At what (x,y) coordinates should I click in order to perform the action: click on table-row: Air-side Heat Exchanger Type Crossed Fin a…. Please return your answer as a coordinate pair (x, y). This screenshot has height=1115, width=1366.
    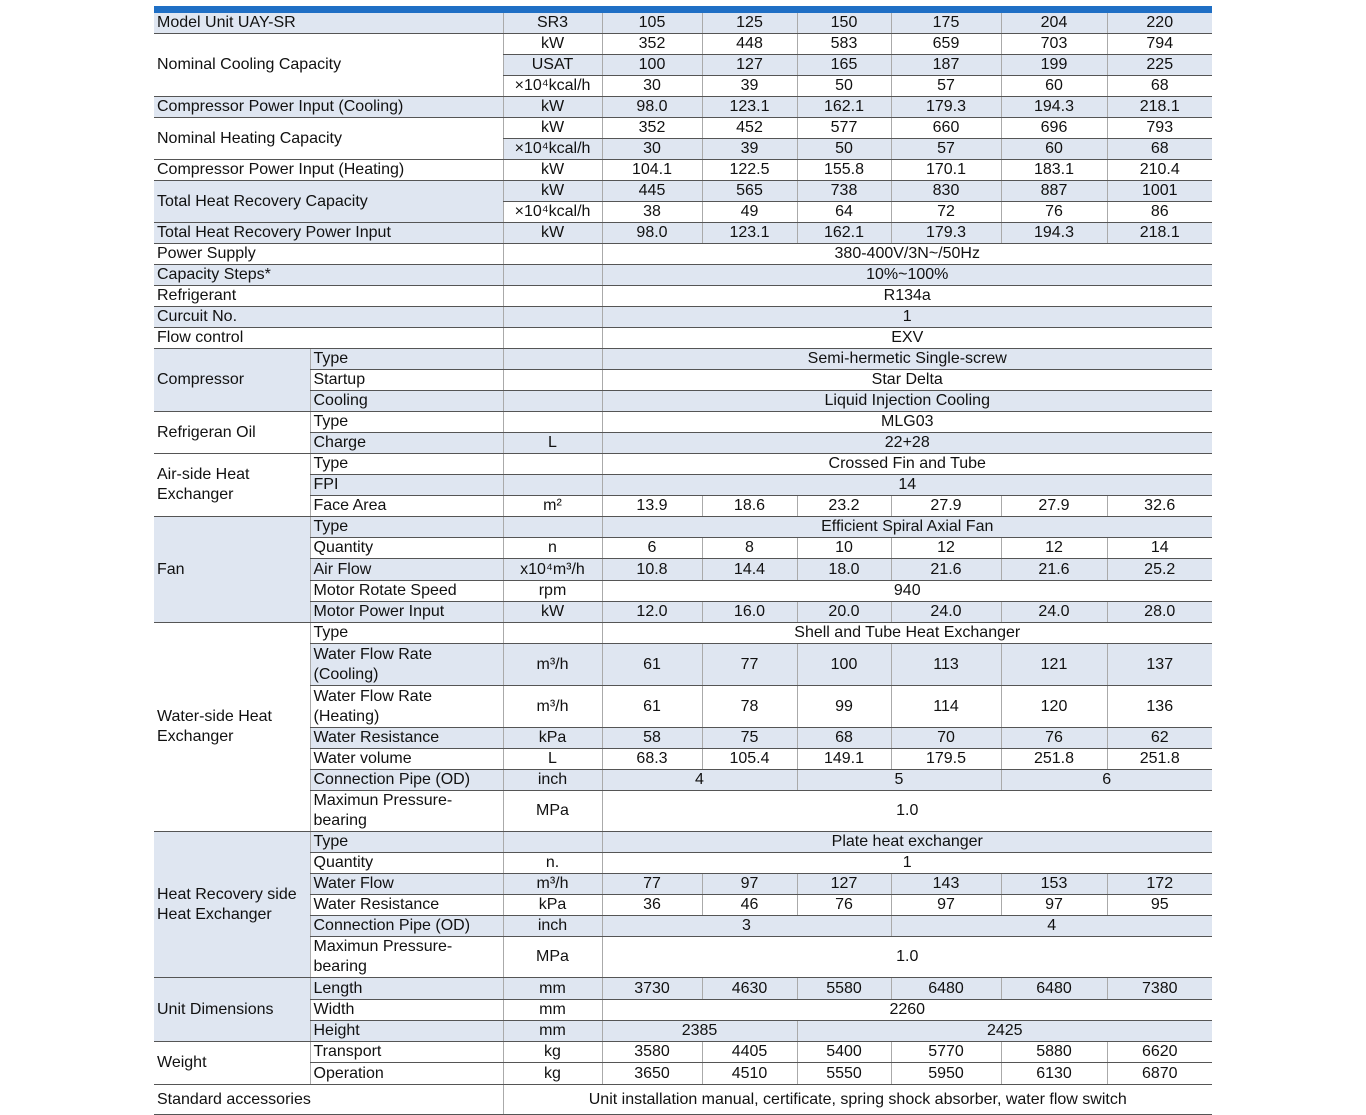
    Looking at the image, I should click on (683, 485).